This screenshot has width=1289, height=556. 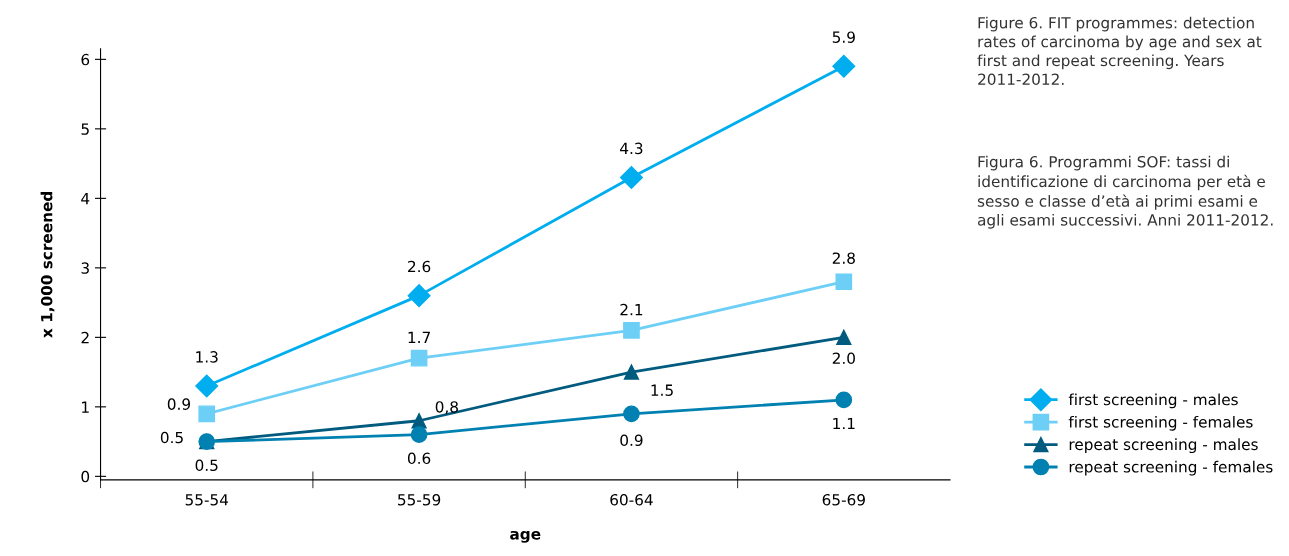 What do you see at coordinates (525, 536) in the screenshot?
I see `x-axis-title: age` at bounding box center [525, 536].